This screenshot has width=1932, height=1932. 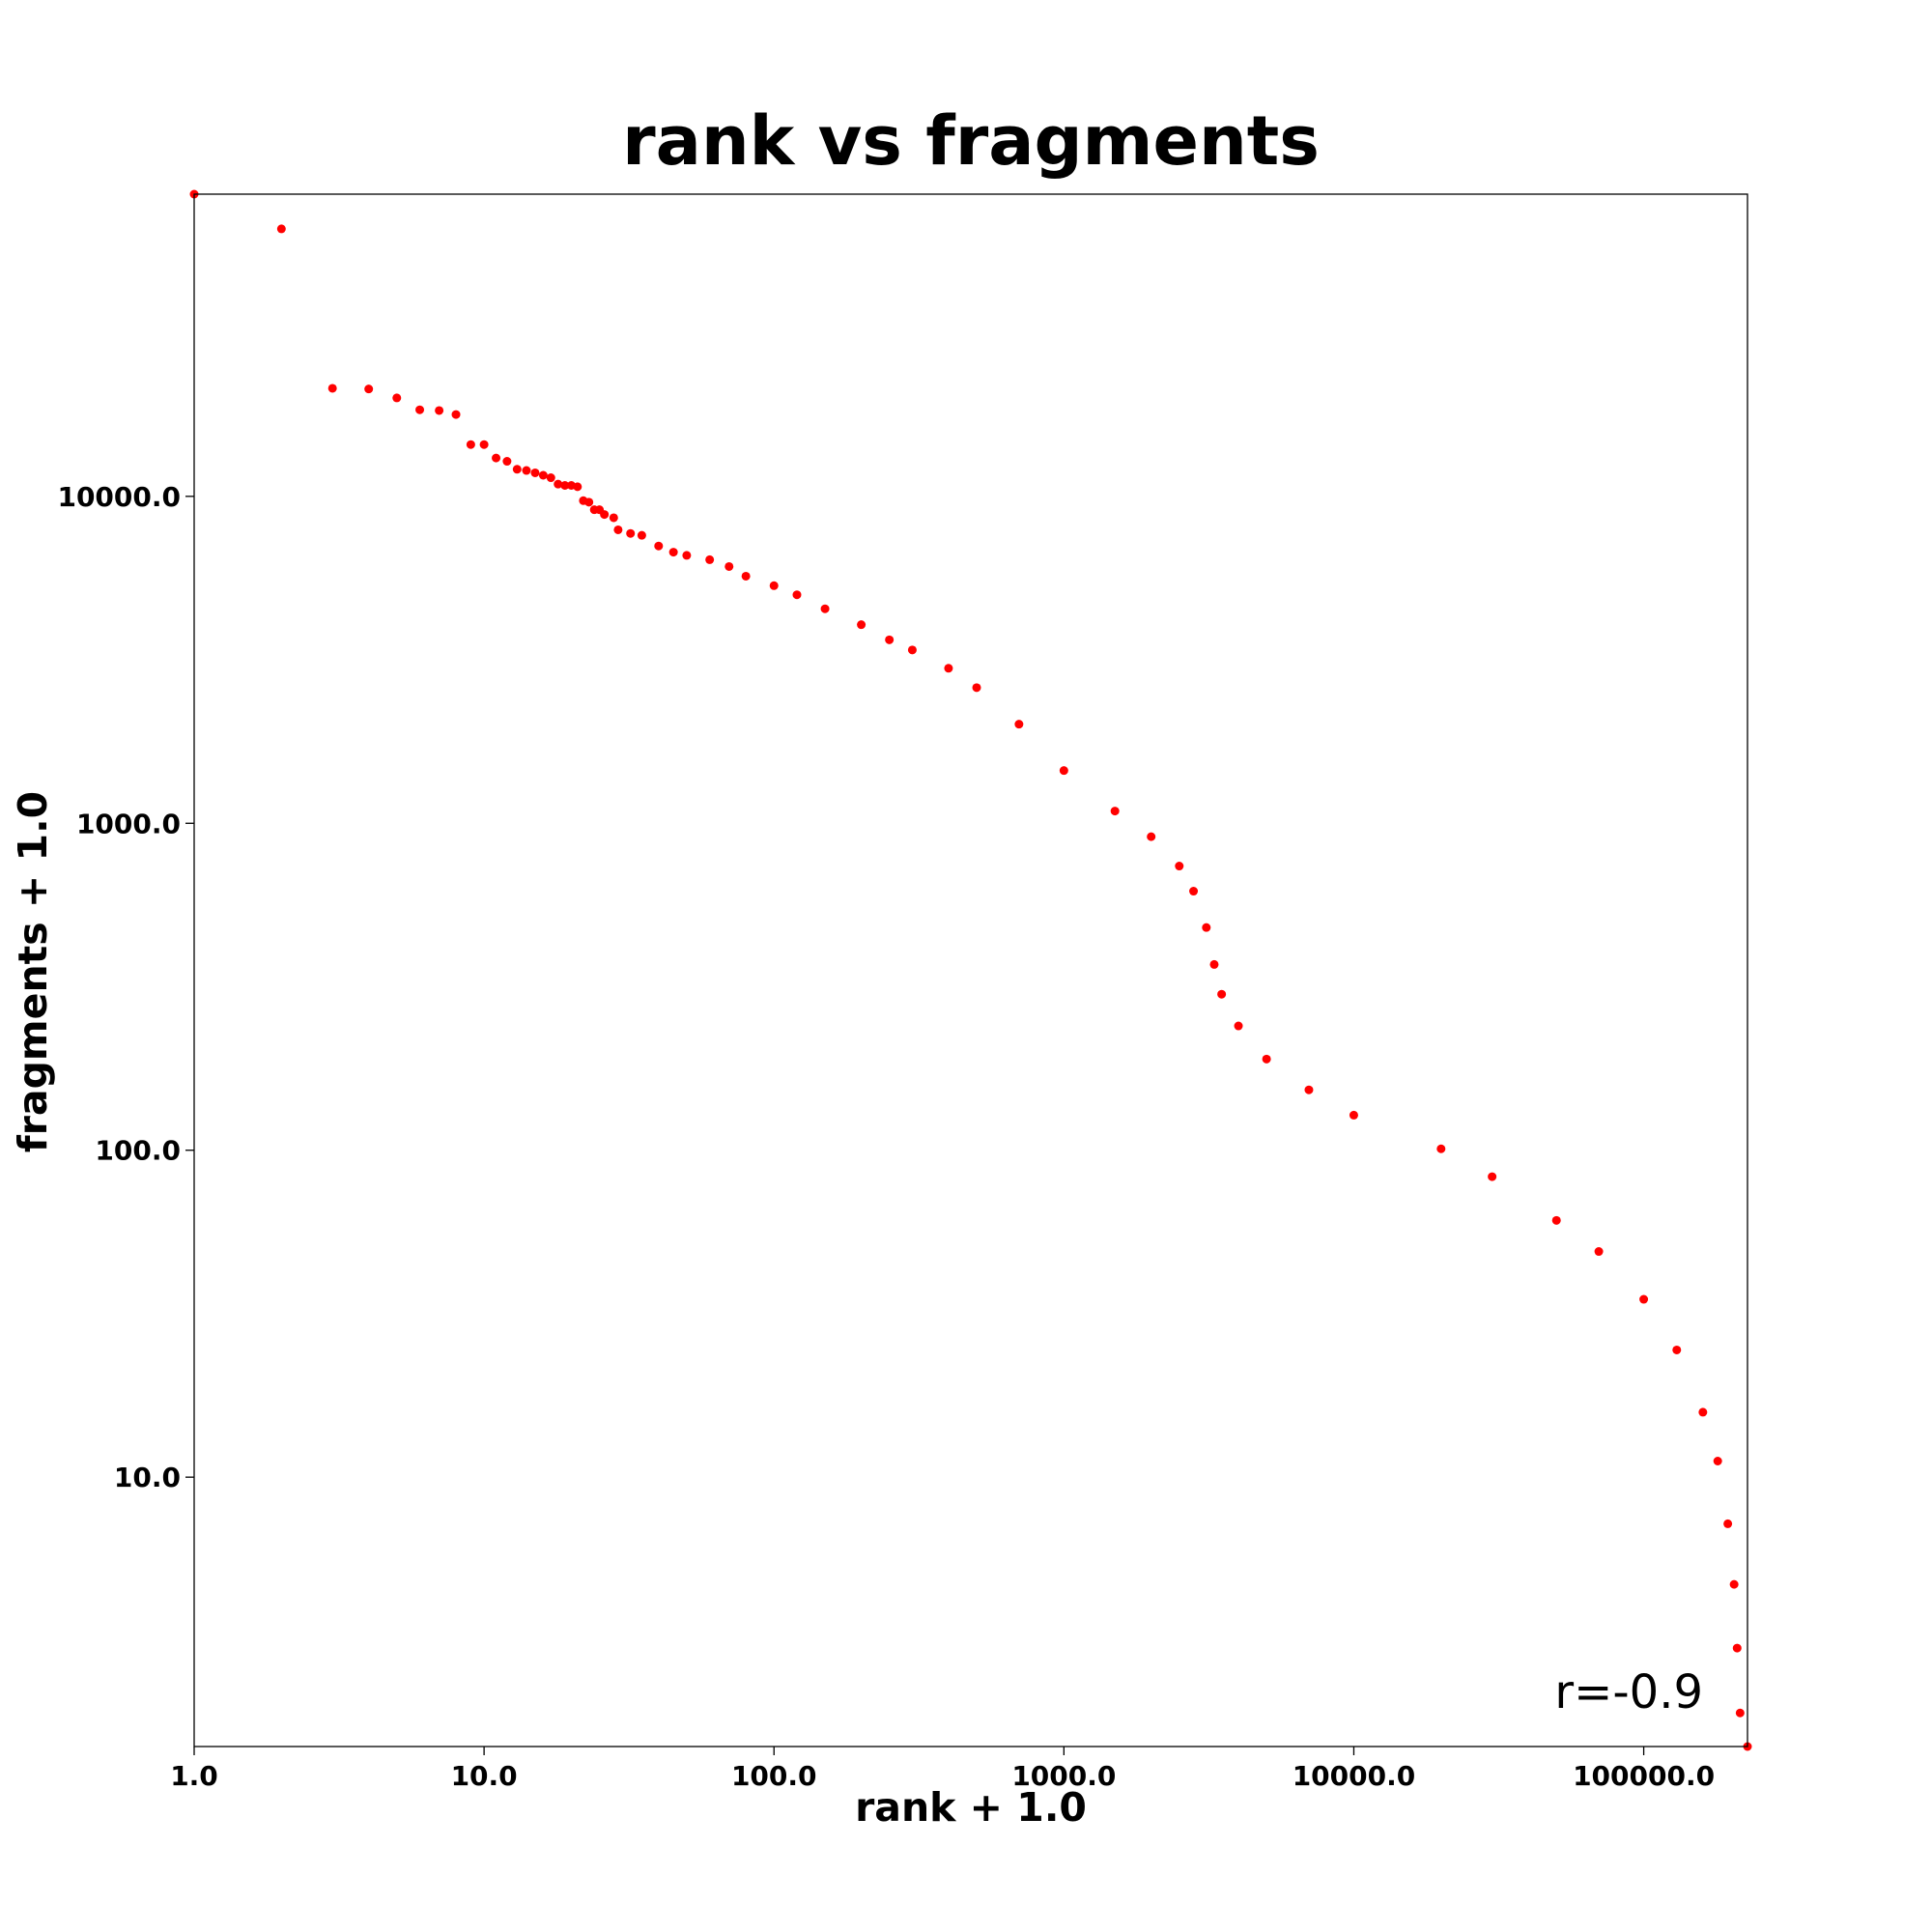 I want to click on x-tick-label: 10.0, so click(x=484, y=1776).